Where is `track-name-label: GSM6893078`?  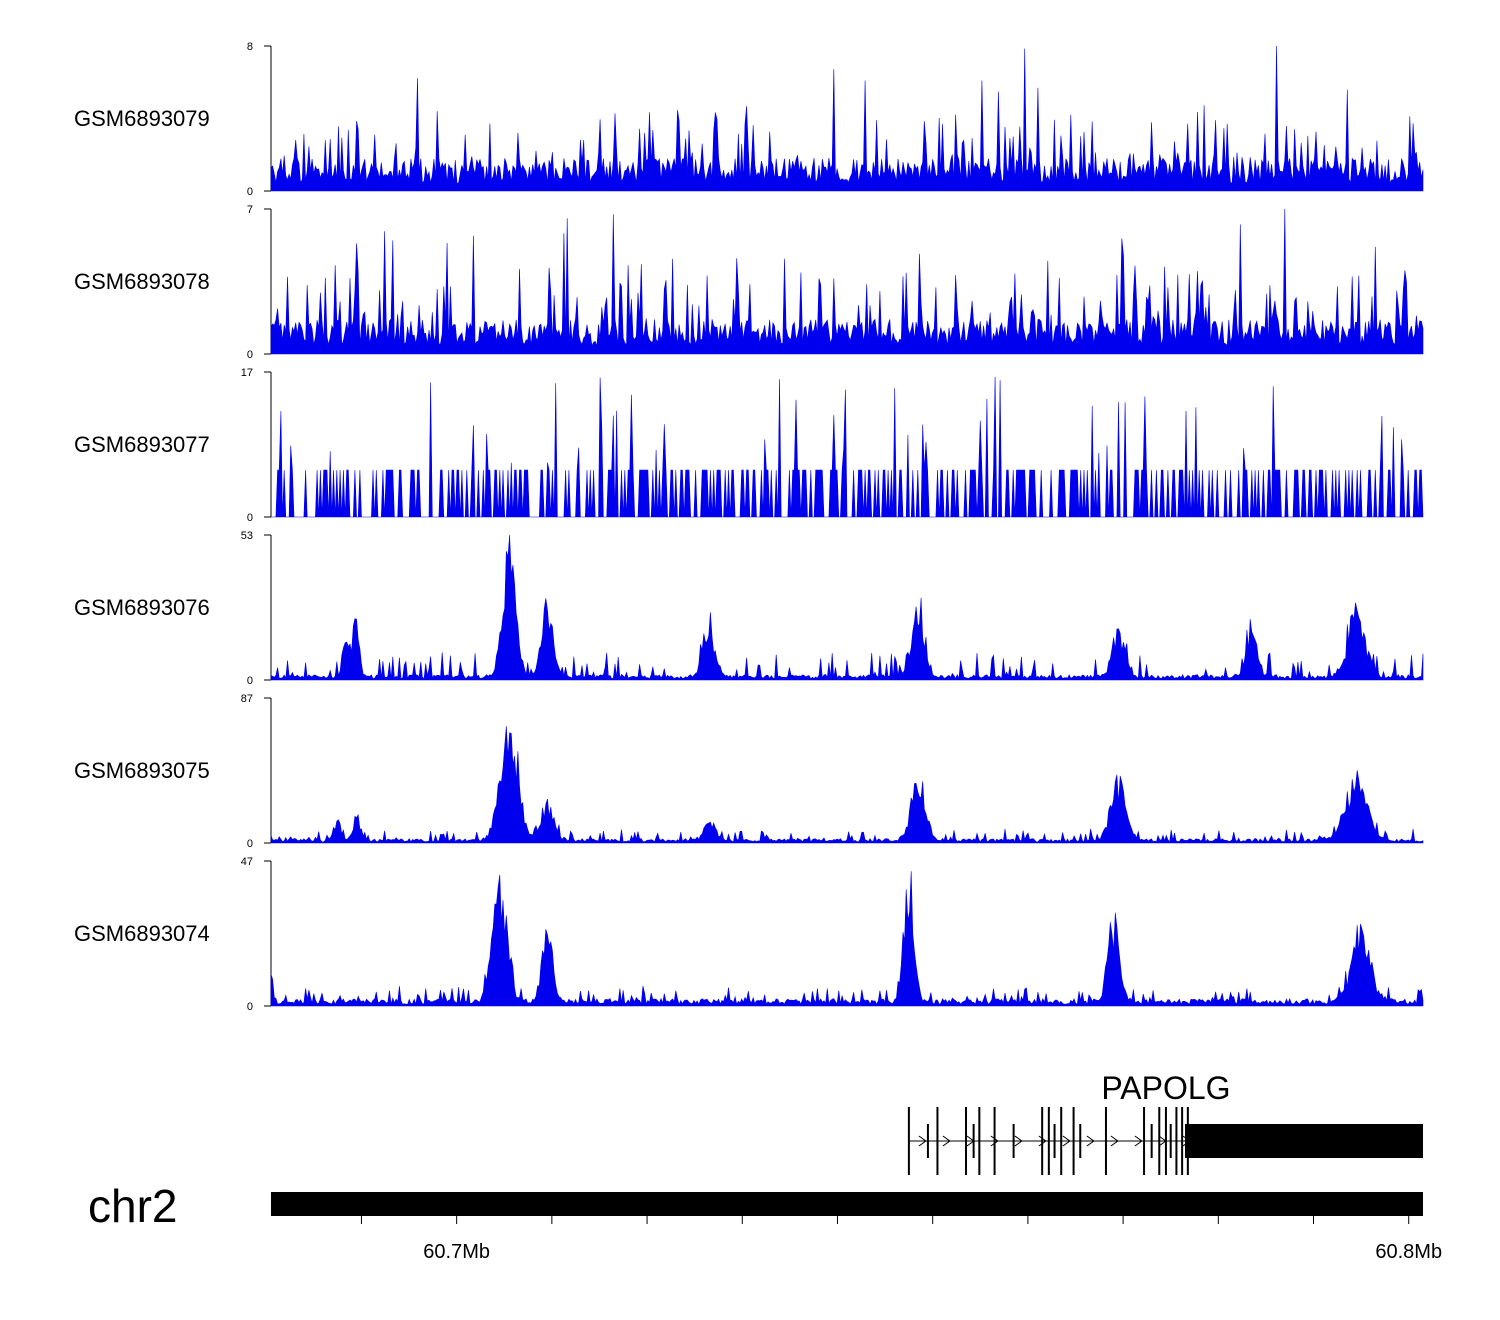
track-name-label: GSM6893078 is located at coordinates (142, 281).